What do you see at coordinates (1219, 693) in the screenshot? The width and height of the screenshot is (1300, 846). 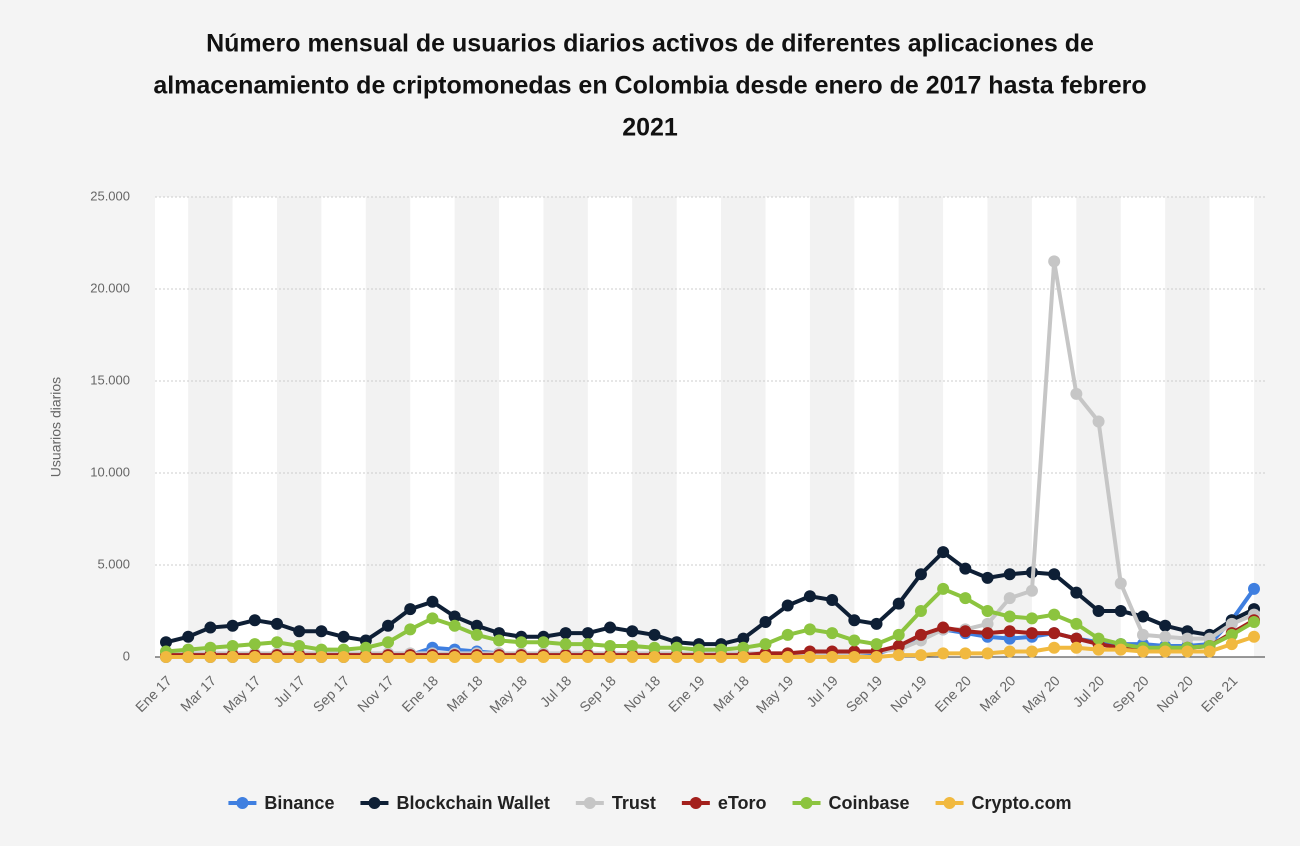 I see `x-tick-label: Ene 21` at bounding box center [1219, 693].